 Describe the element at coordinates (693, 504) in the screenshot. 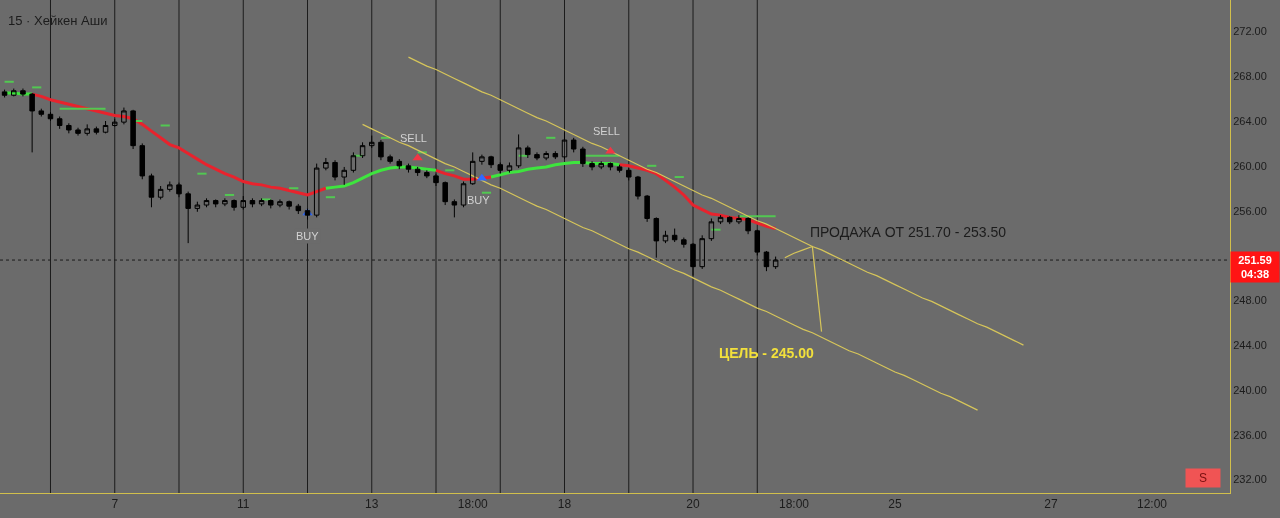

I see `x-tick-label: 20` at that location.